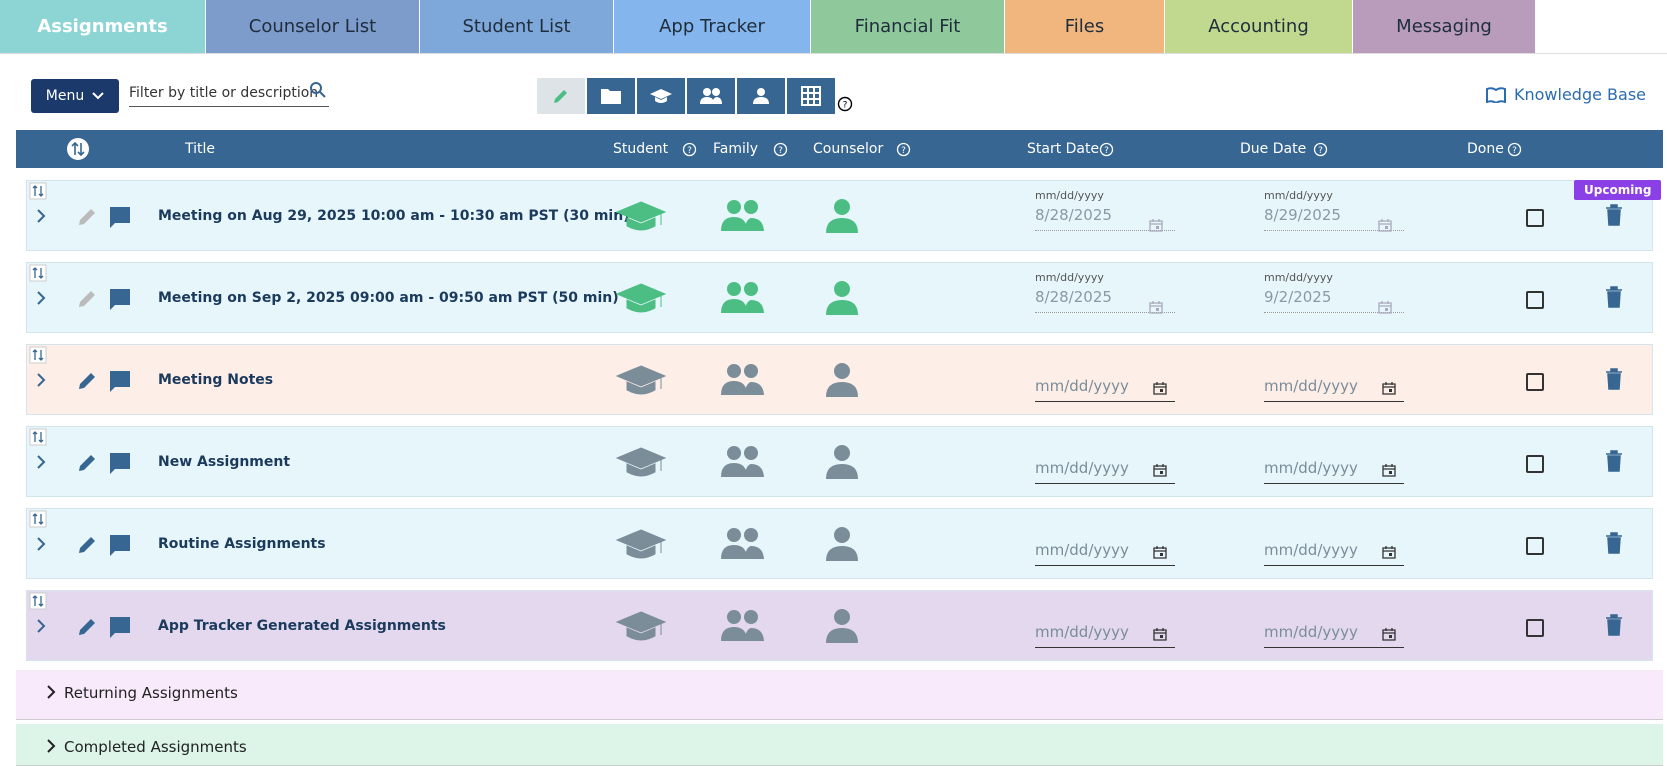  Describe the element at coordinates (908, 26) in the screenshot. I see `tab: Financial Fit` at that location.